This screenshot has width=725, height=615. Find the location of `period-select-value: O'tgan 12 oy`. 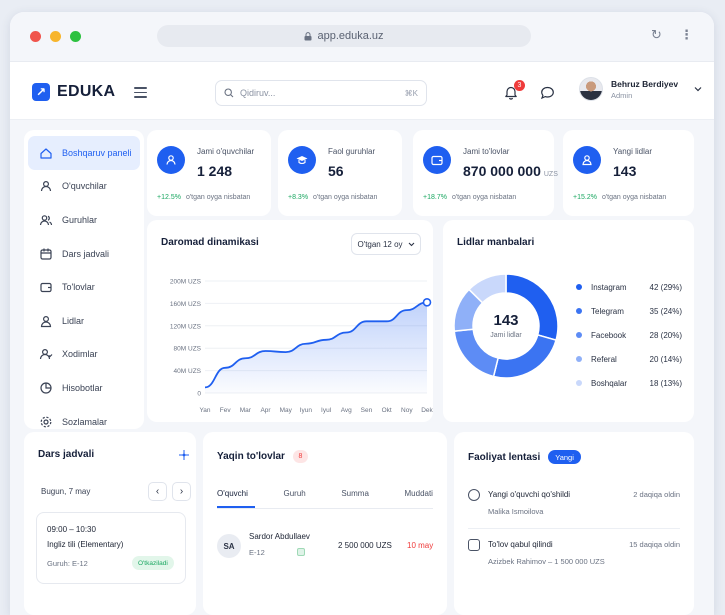

period-select-value: O'tgan 12 oy is located at coordinates (380, 244).